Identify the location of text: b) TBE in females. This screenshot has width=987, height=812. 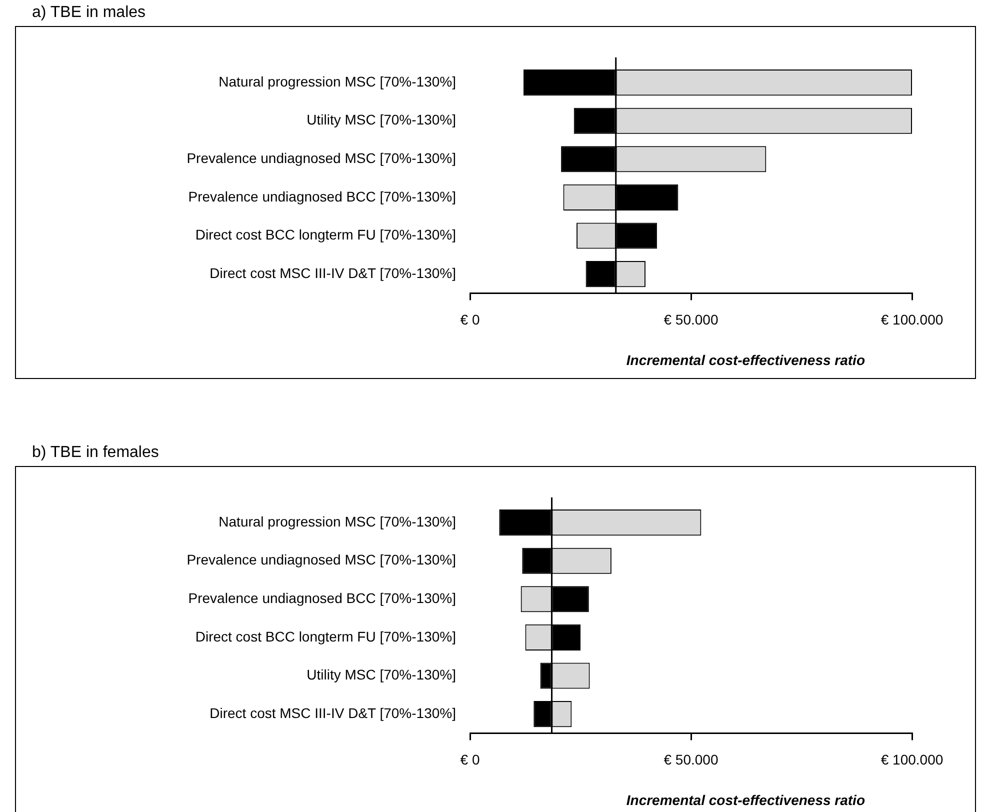
(95, 453).